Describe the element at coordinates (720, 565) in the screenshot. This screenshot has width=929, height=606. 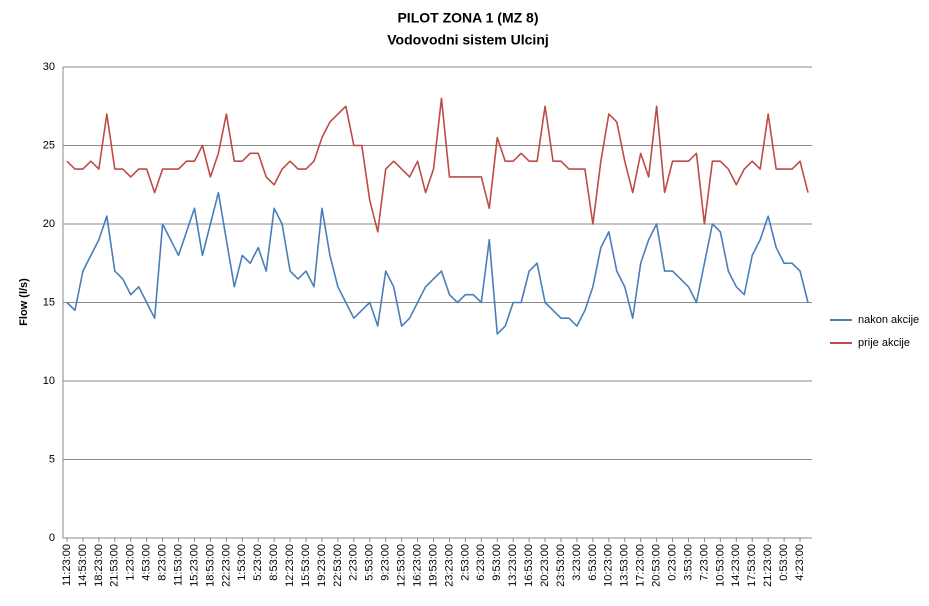
I see `x-tick-label: 10:53:00` at that location.